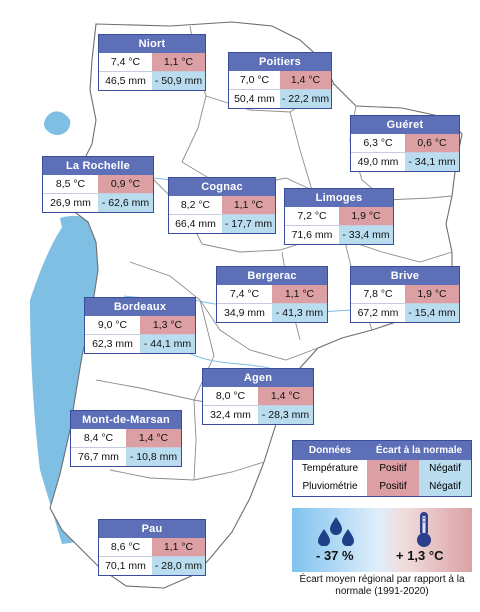  I want to click on city-card-limoges: Limoges 7,2 °C 1,9 °C 71,6 mm - 33,4 mm, so click(339, 216).